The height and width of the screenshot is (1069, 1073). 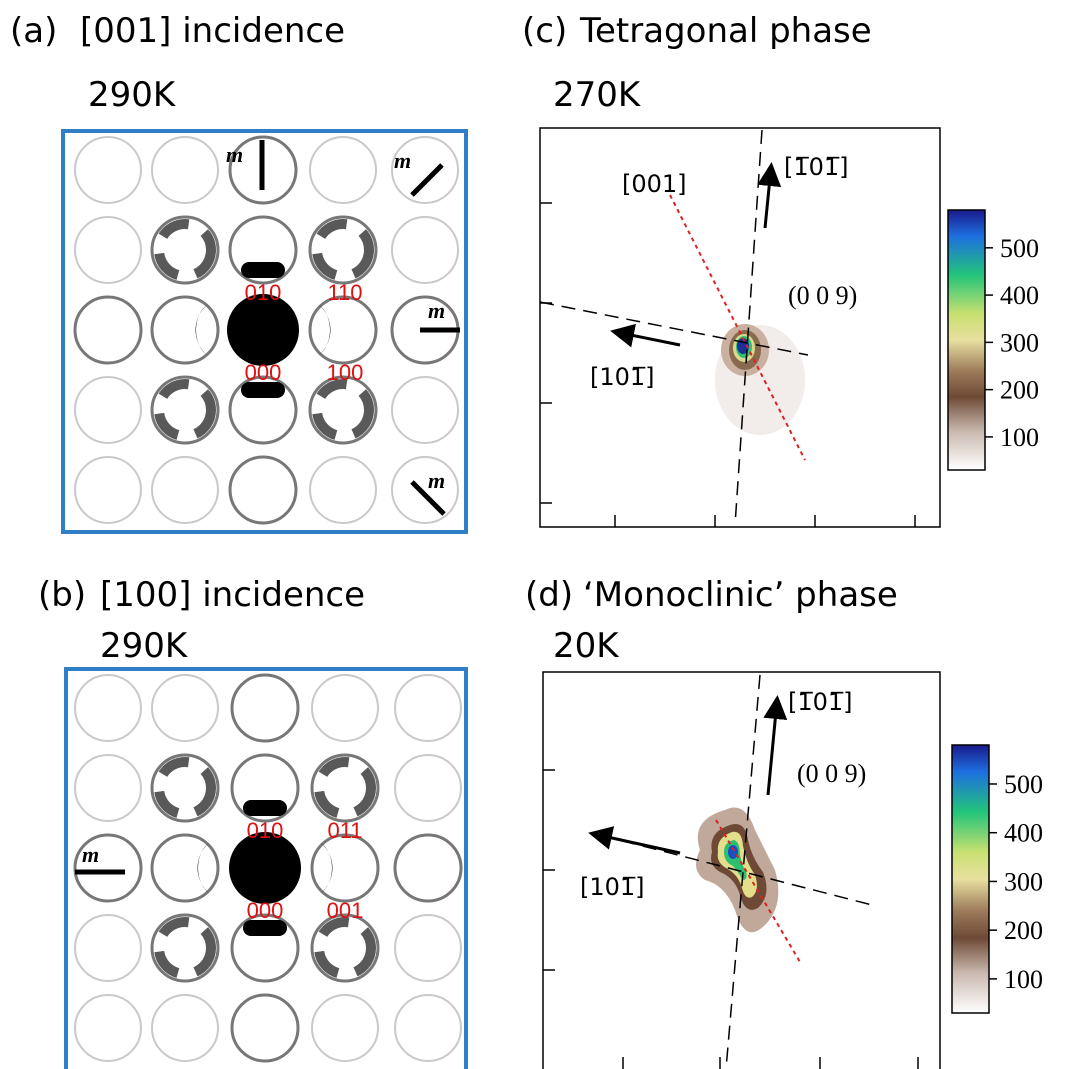 I want to click on intensity-spot, so click(x=760, y=379).